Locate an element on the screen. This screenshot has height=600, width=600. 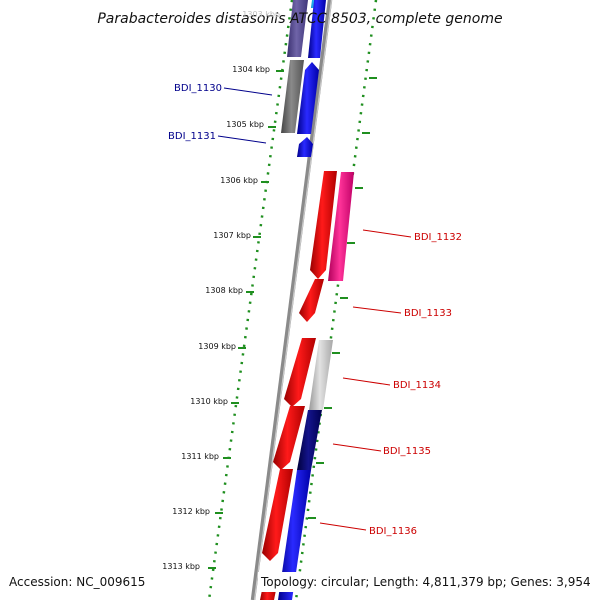
position-label-1304: 1304 kbp is located at coordinates (251, 69).